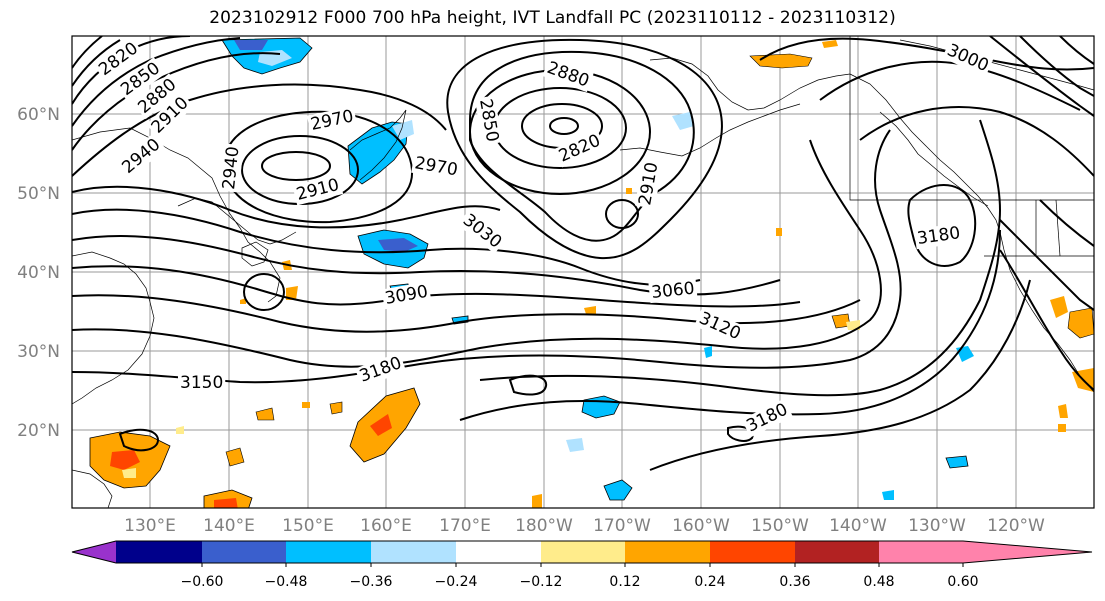 The width and height of the screenshot is (1105, 601). I want to click on colorbar-tick-label: −0.60, so click(202, 582).